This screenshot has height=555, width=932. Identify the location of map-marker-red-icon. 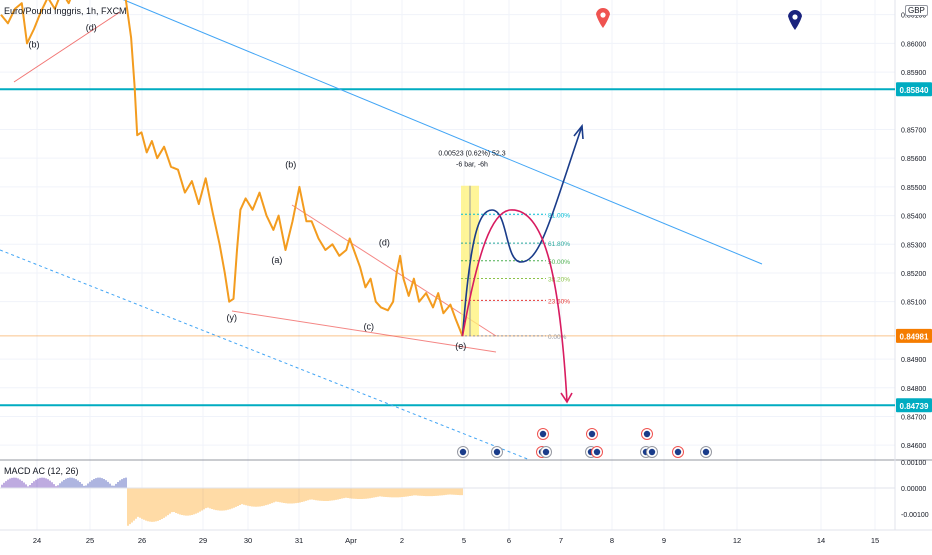
(603, 18).